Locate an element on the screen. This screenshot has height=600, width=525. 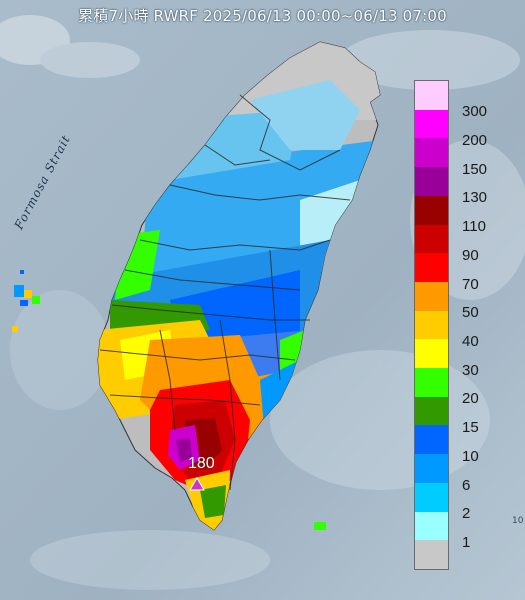
legend-label: 20 is located at coordinates (470, 399).